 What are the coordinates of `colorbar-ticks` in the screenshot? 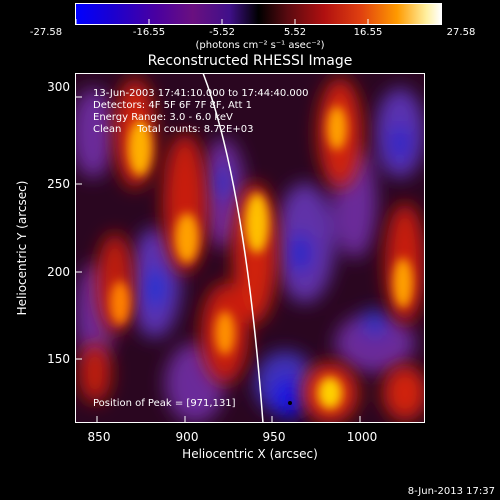 It's located at (258, 21).